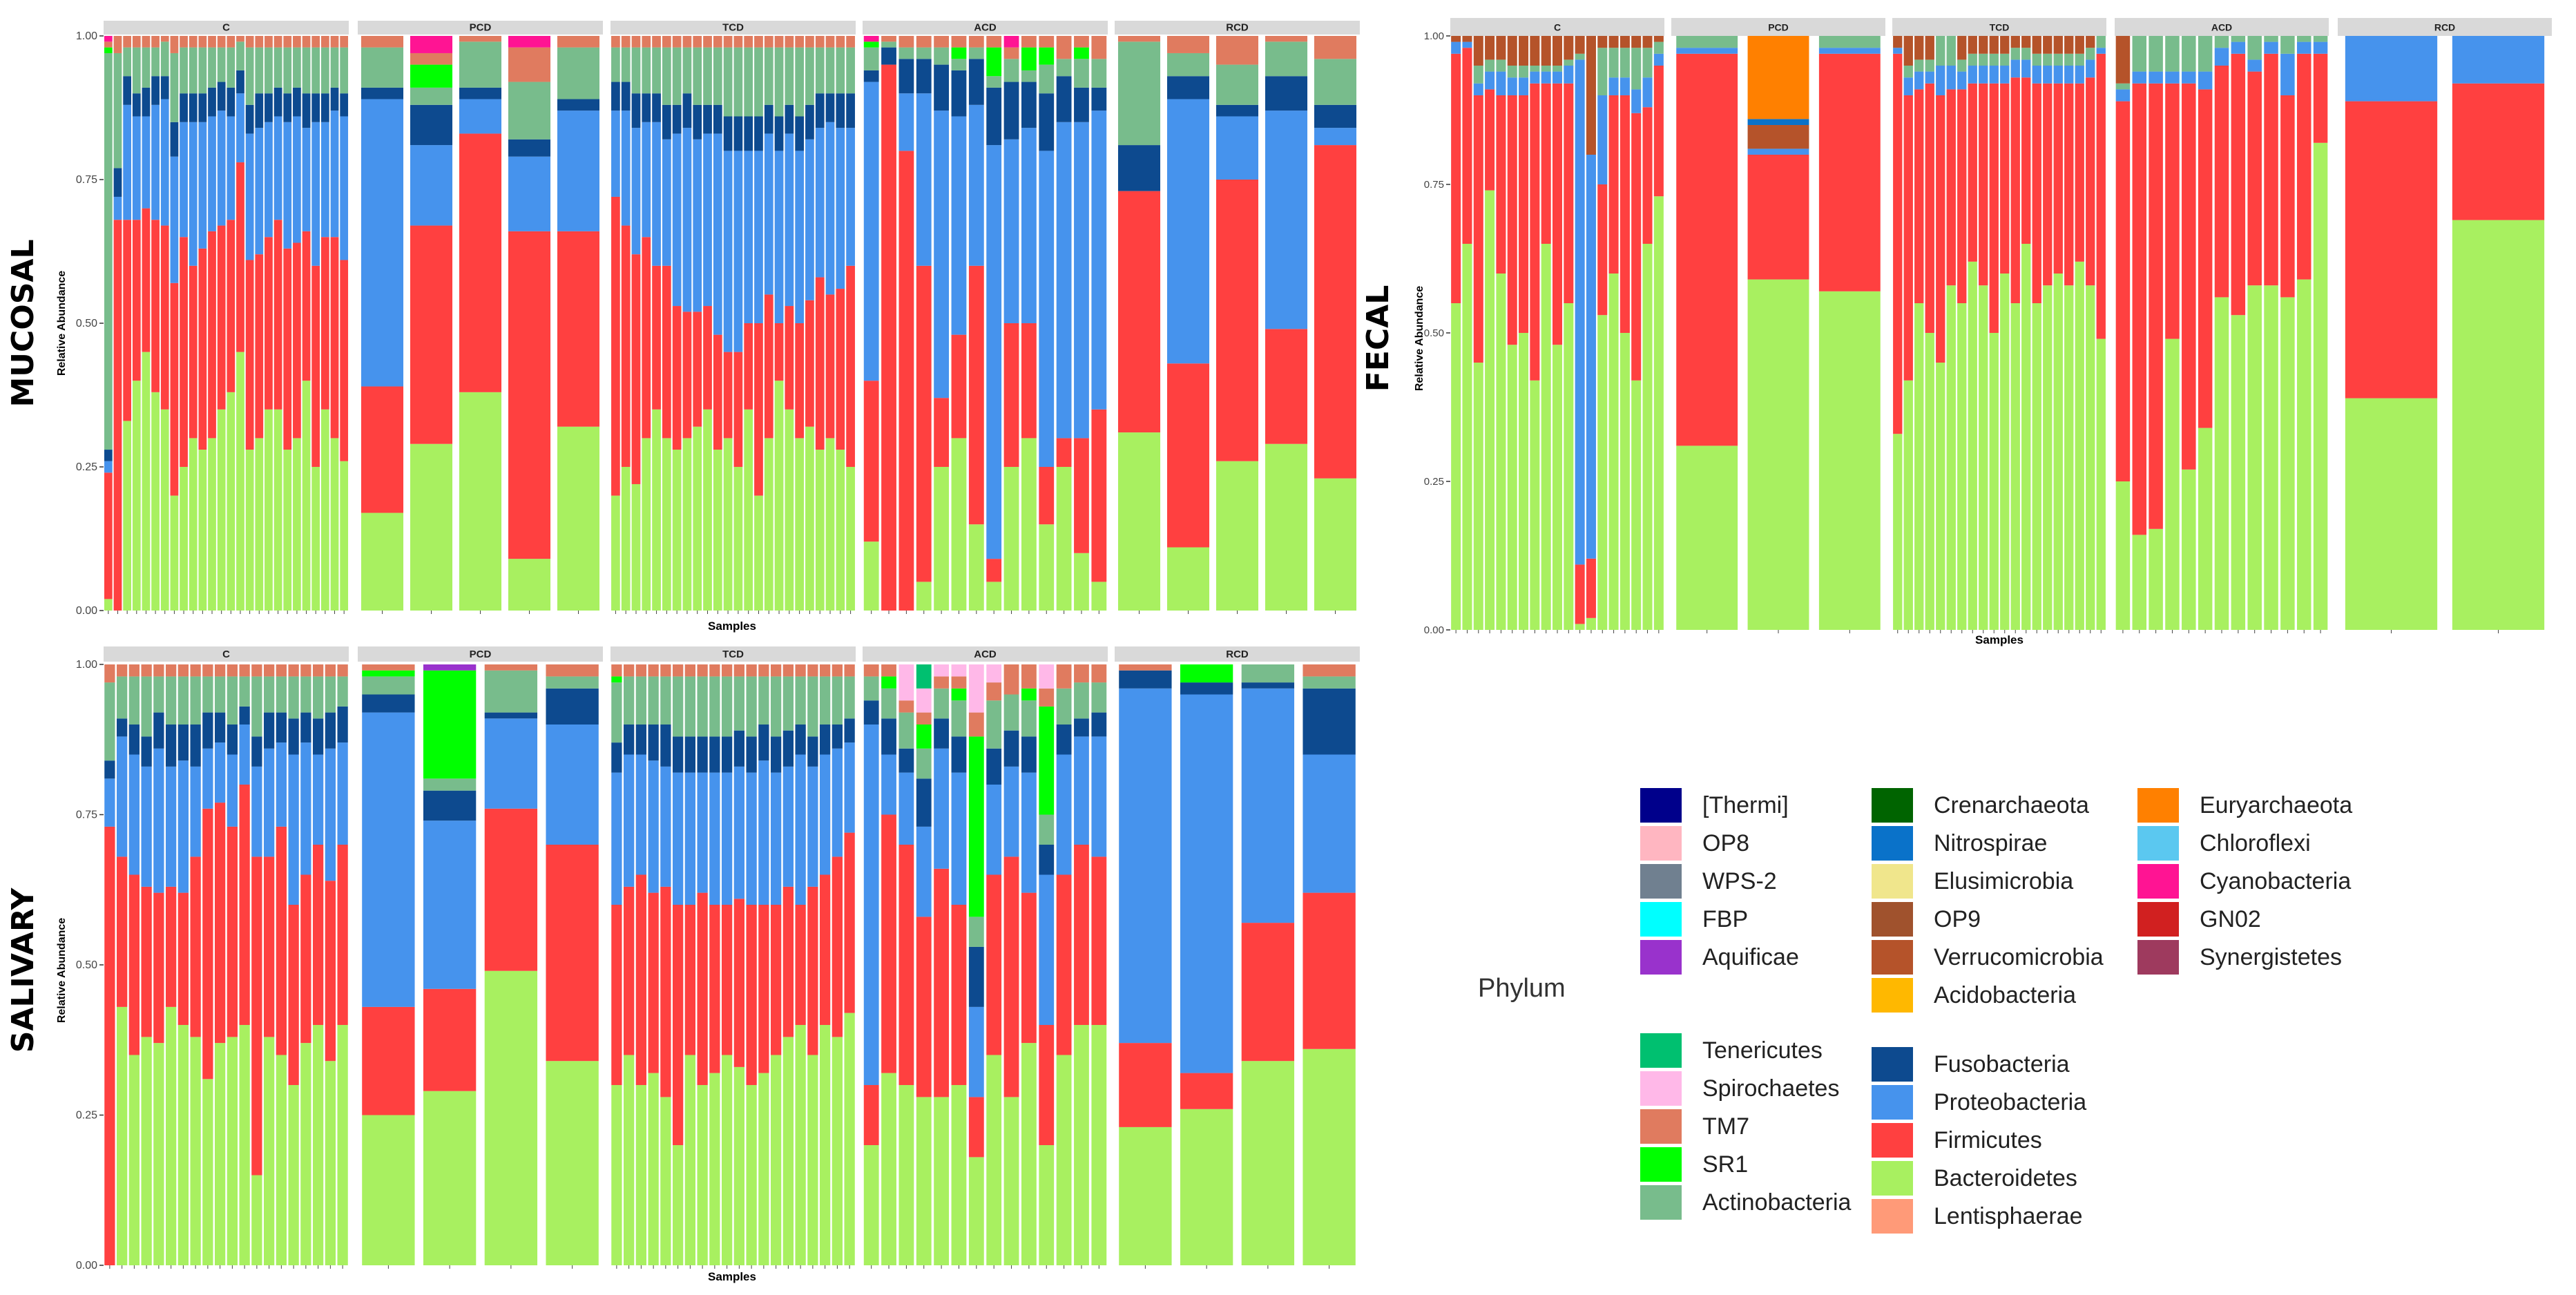  Describe the element at coordinates (2445, 325) in the screenshot. I see `fecal-facet-rcd: RCD` at that location.